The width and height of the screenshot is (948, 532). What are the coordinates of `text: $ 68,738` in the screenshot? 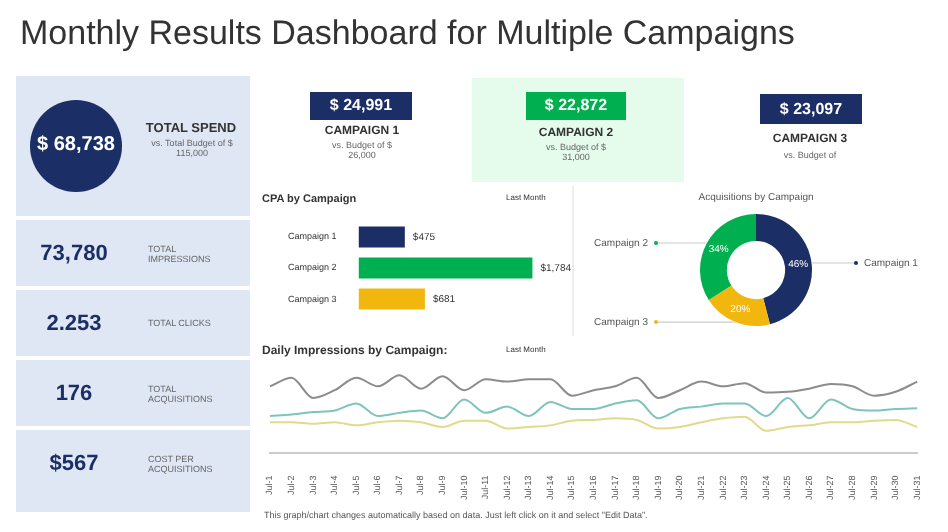 It's located at (76, 146).